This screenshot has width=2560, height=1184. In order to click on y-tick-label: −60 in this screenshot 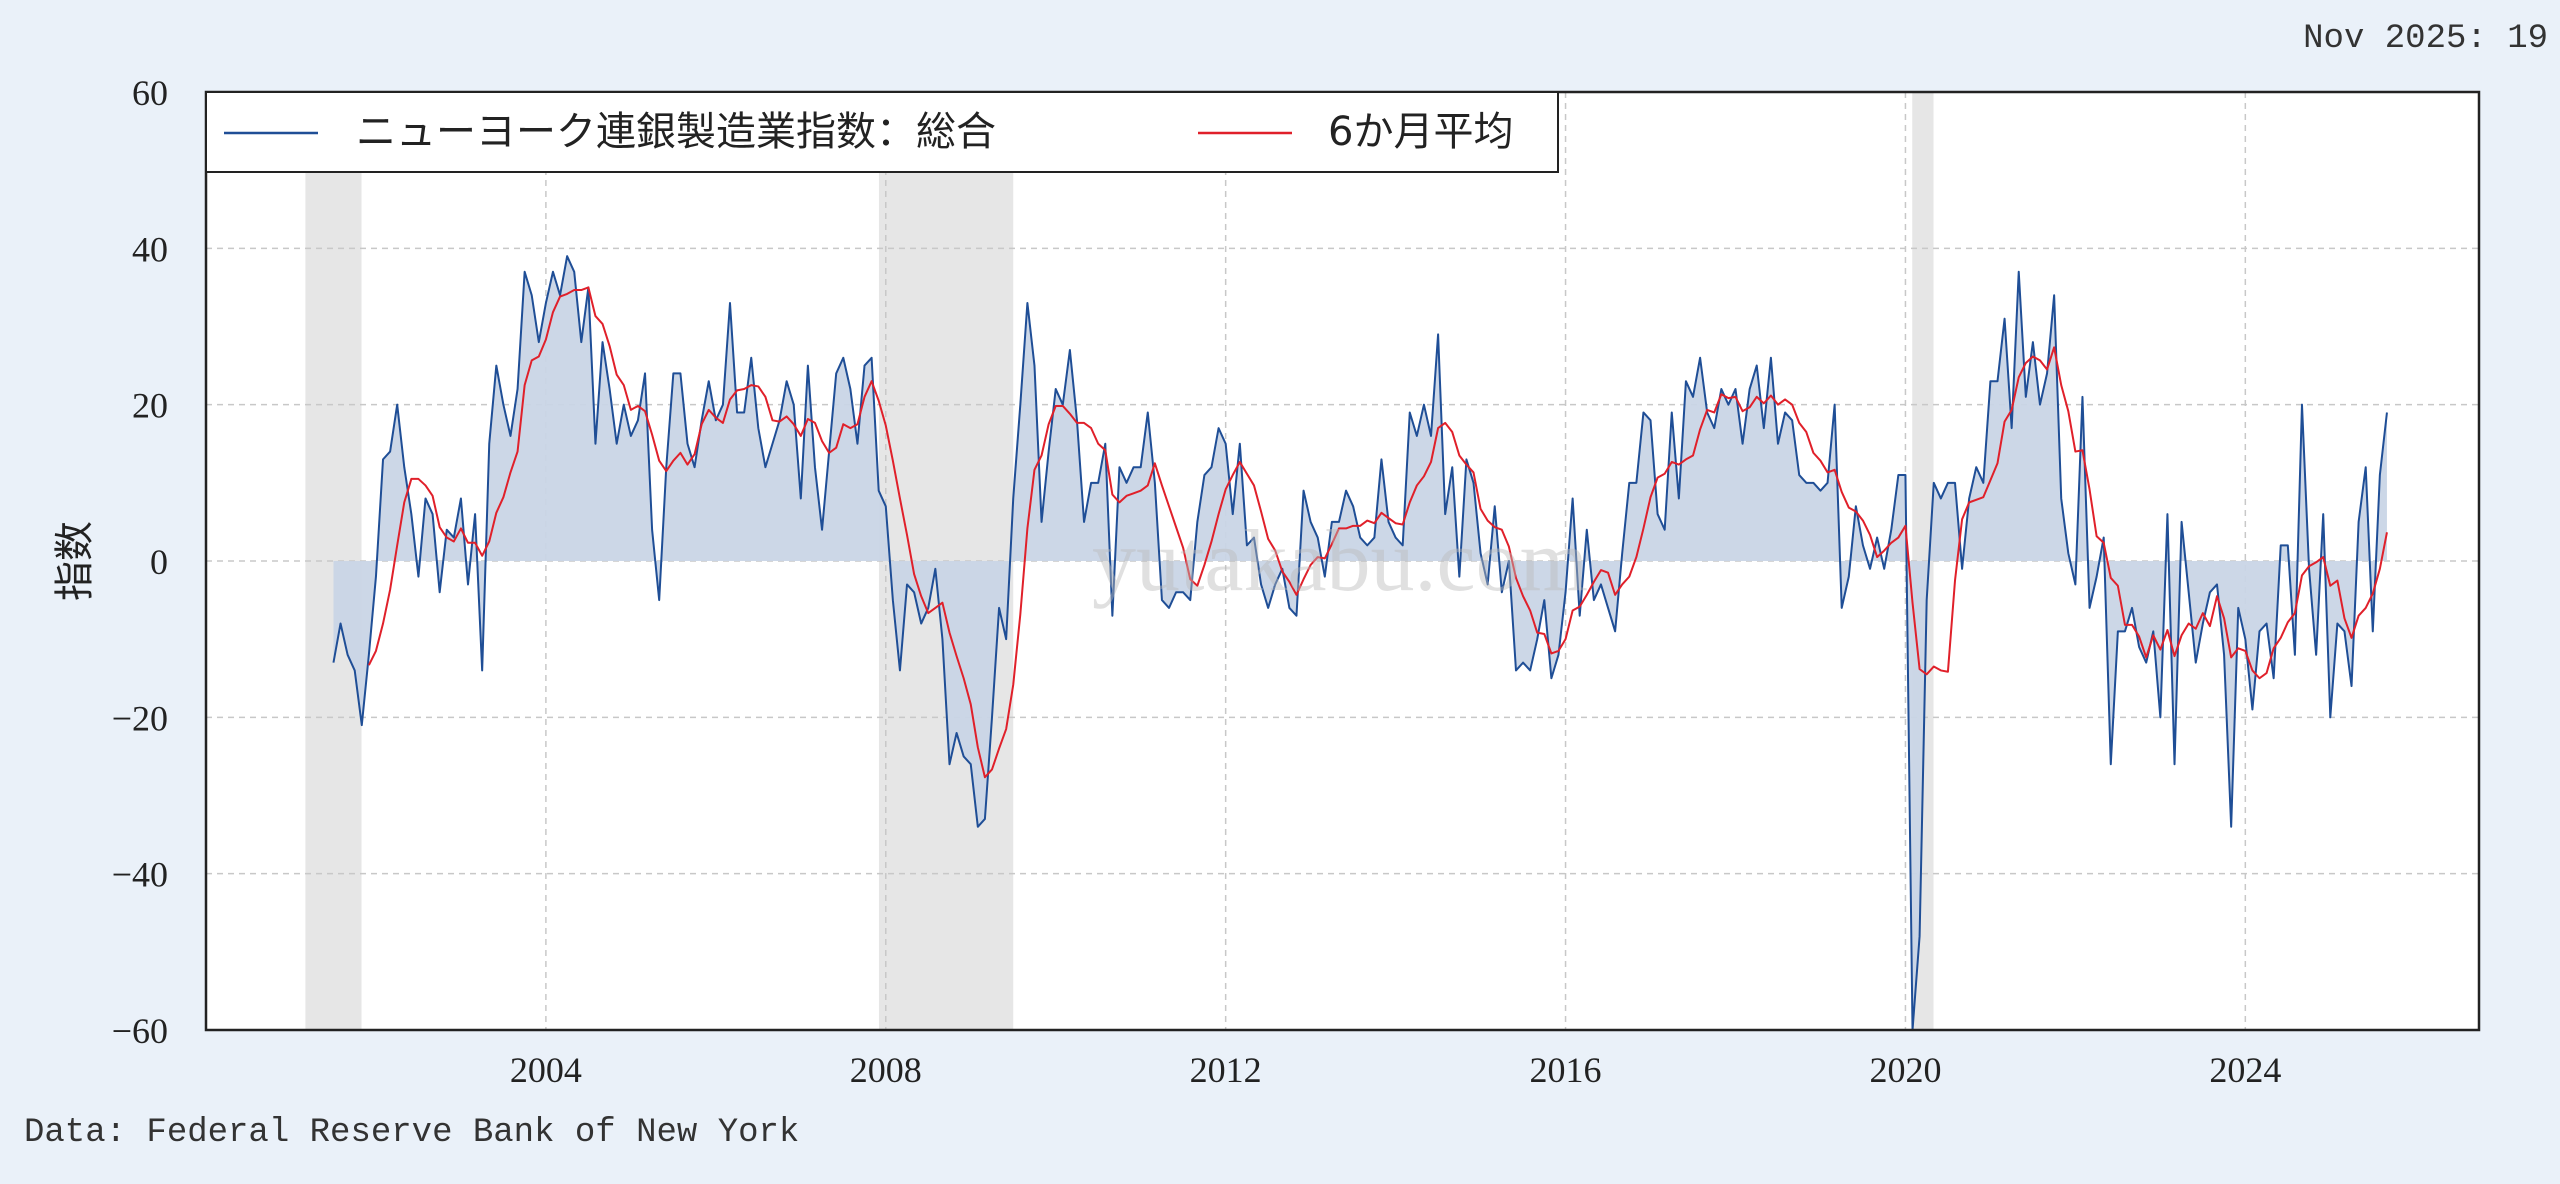, I will do `click(140, 1031)`.